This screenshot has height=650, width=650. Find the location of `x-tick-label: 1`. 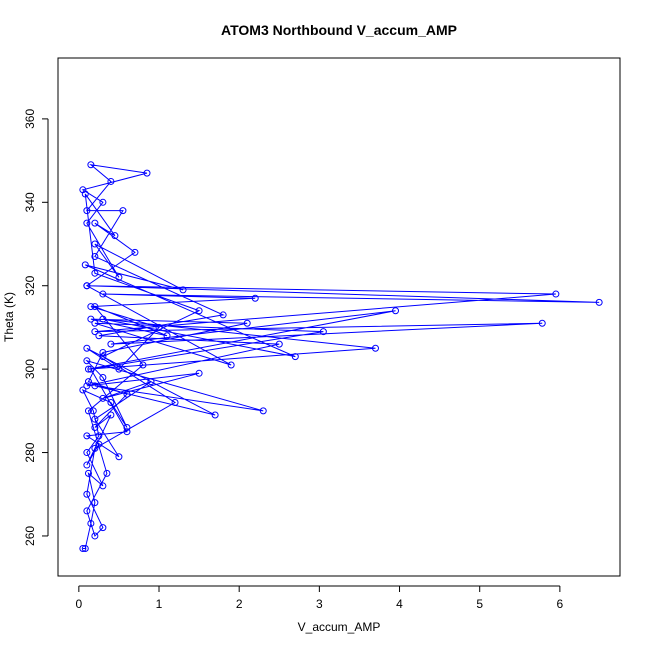

x-tick-label: 1 is located at coordinates (159, 604).